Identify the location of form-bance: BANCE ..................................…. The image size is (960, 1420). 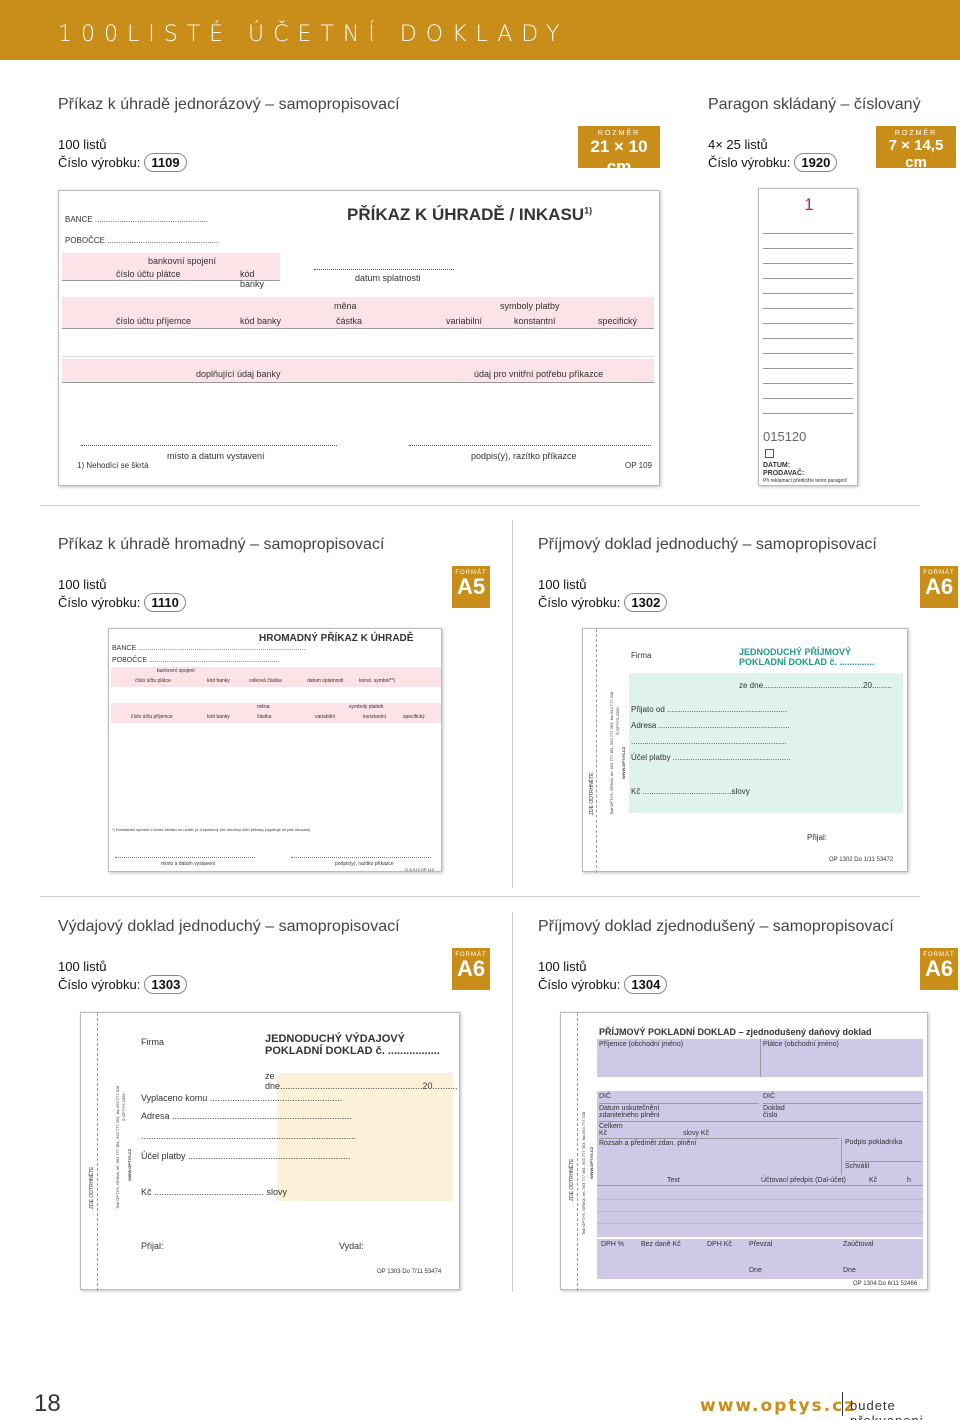
(209, 648).